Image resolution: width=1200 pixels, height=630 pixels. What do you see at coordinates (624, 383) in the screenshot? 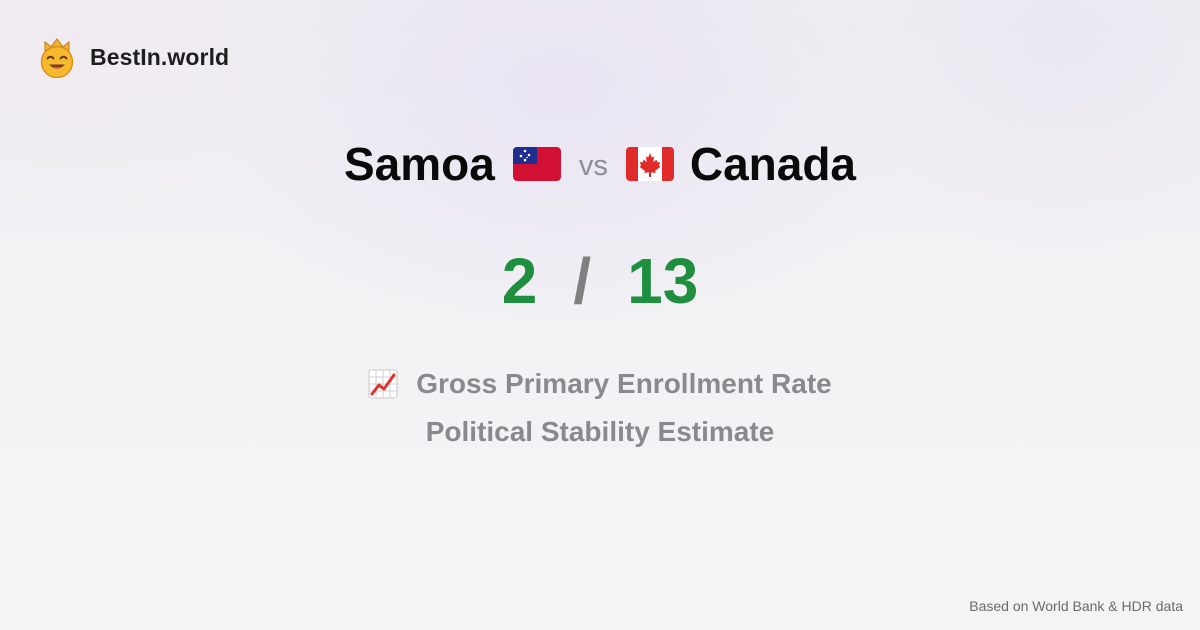
I see `metric-label-first: Gross Primary Enrollment Rate` at bounding box center [624, 383].